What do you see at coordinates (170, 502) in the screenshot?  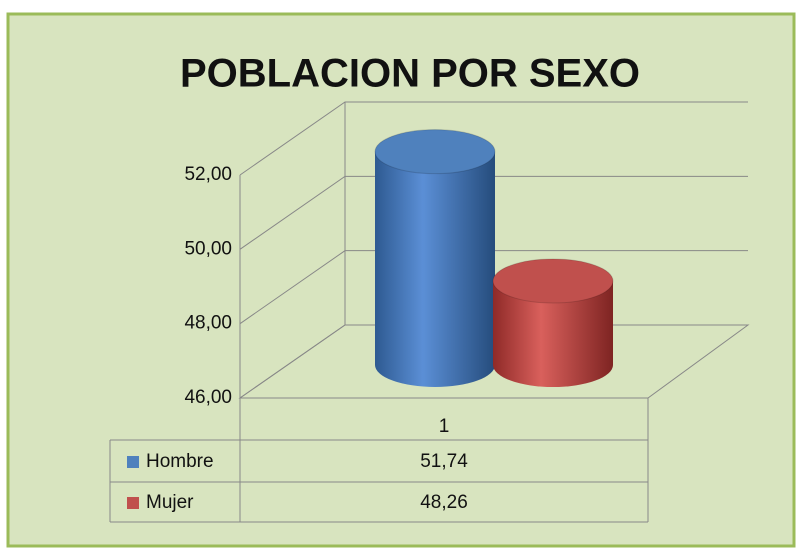 I see `legend-label: Mujer` at bounding box center [170, 502].